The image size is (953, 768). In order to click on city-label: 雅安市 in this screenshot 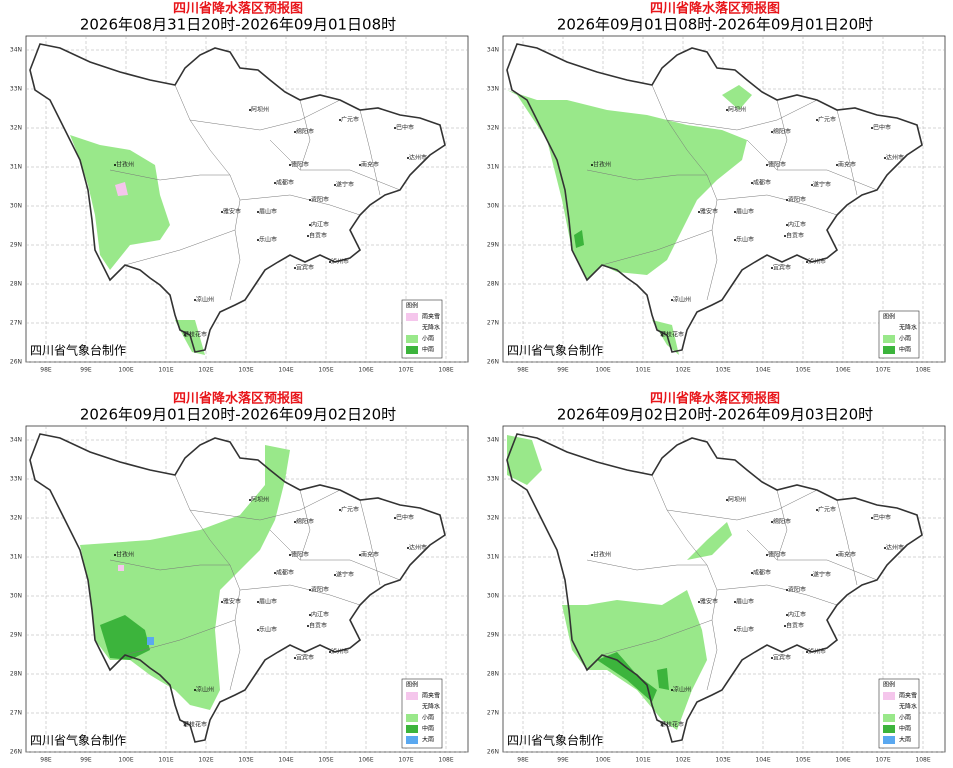, I will do `click(709, 602)`.